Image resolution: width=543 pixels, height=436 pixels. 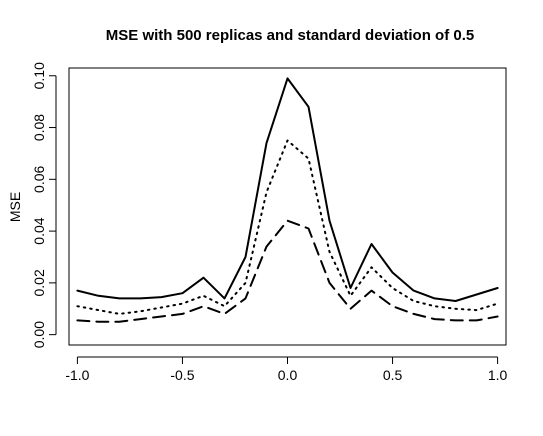 I want to click on y-tick-label: 0.10, so click(x=39, y=75).